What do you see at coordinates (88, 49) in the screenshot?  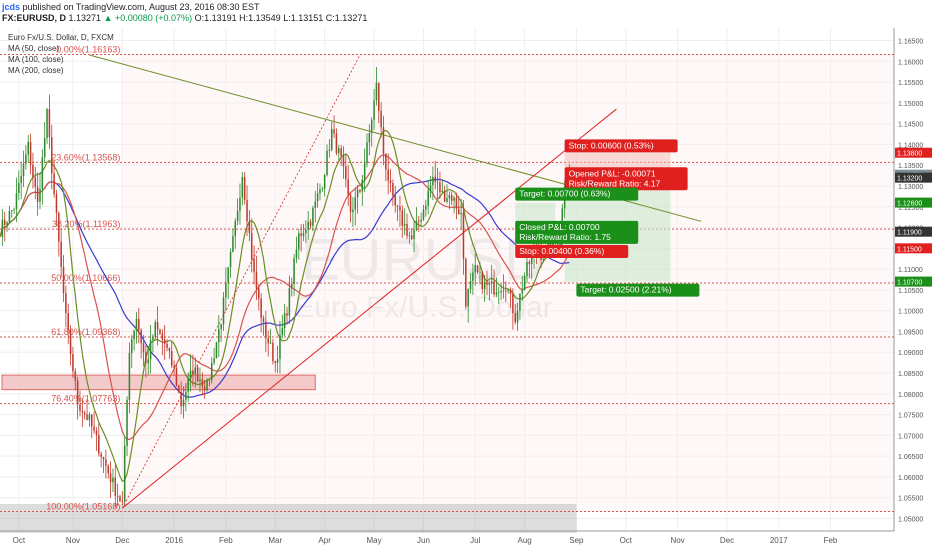 I see `fib-label: 0.00%(1.16163)` at bounding box center [88, 49].